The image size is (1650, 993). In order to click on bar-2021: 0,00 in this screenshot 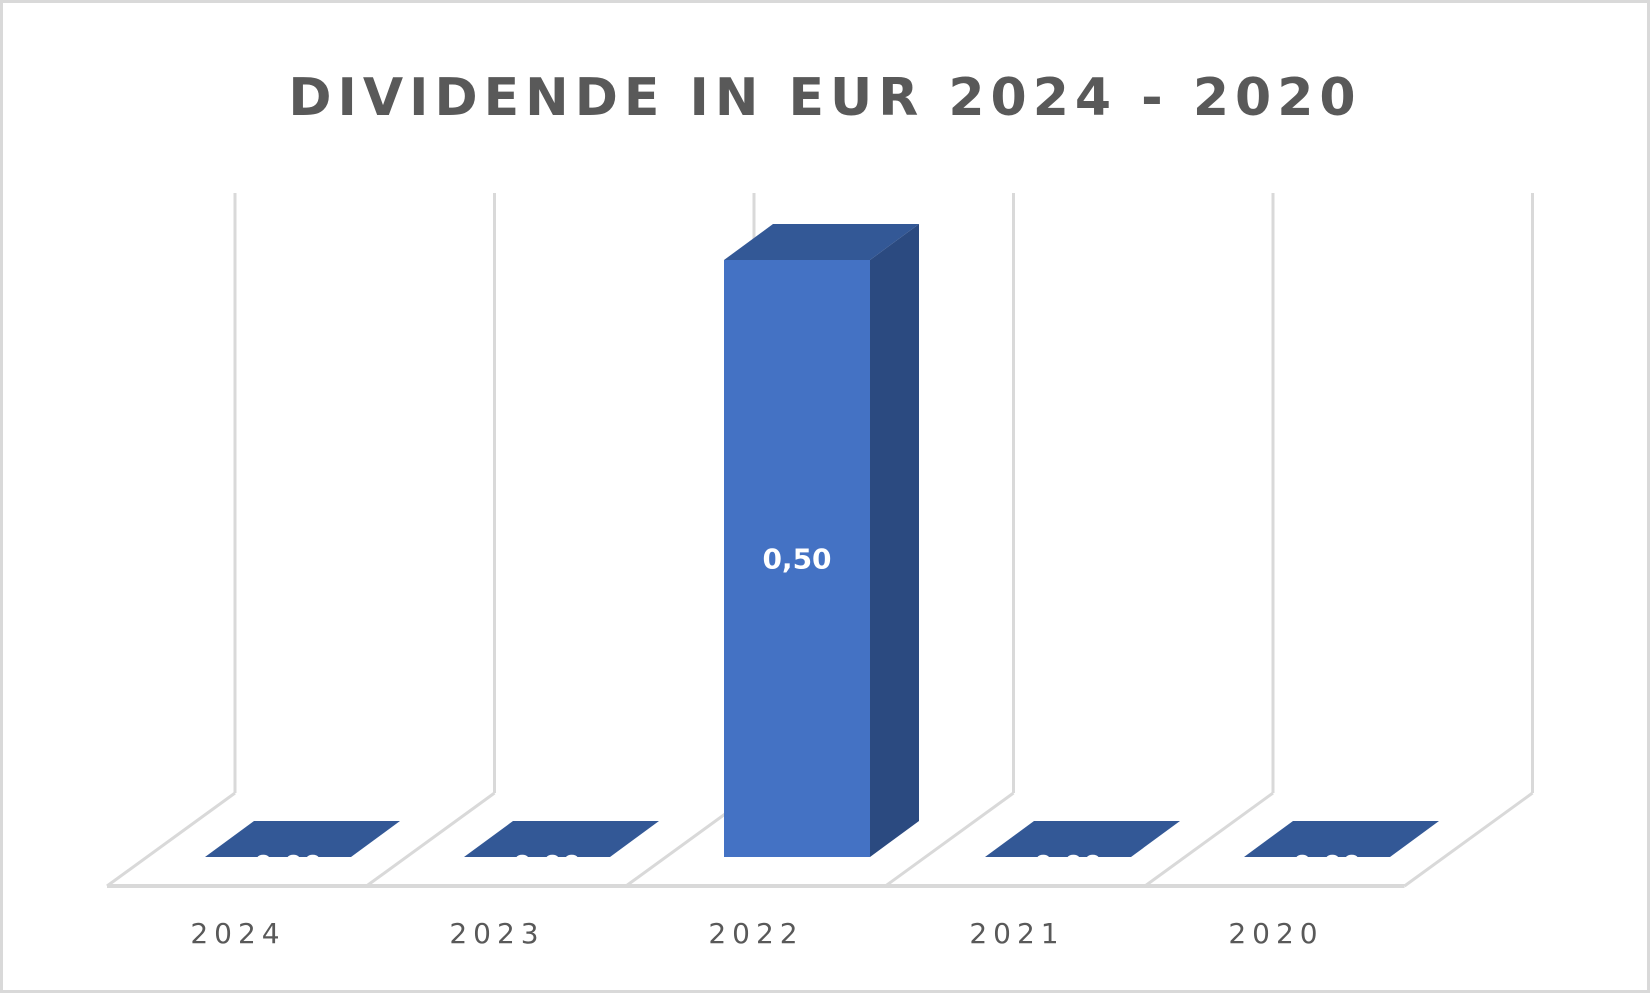, I will do `click(1082, 851)`.